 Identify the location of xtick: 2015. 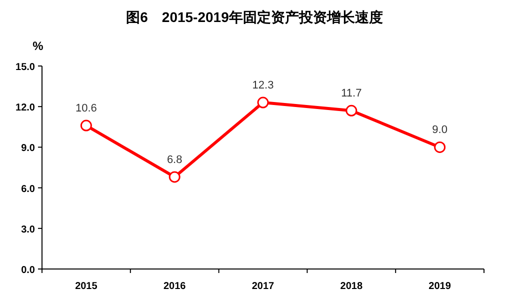
(86, 286).